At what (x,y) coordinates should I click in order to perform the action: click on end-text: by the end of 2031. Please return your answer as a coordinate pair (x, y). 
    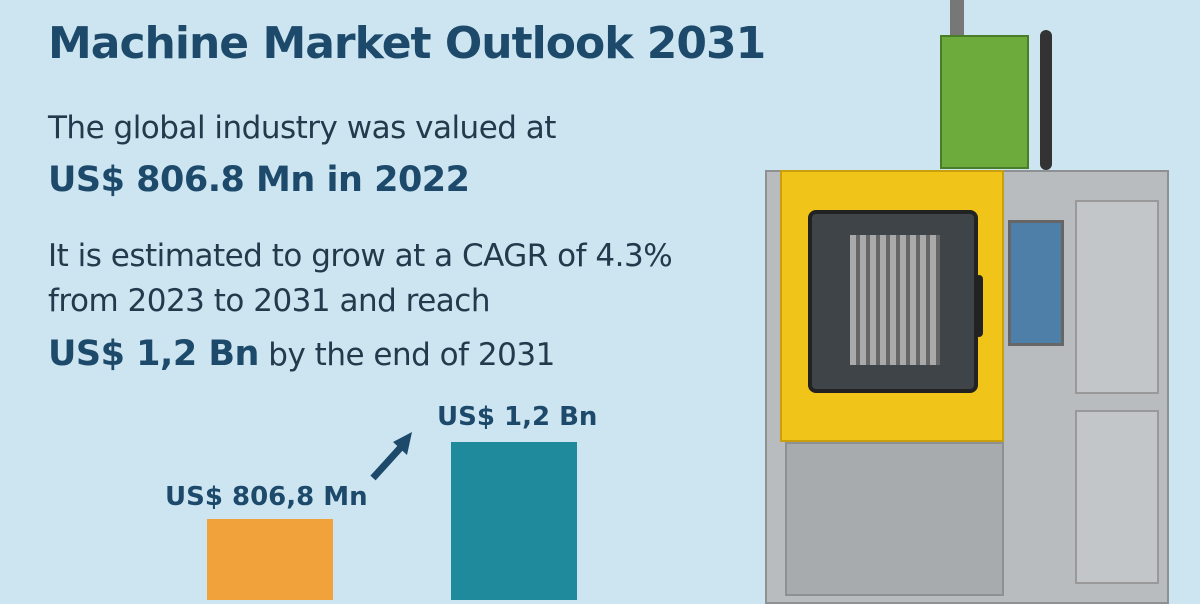
    Looking at the image, I should click on (406, 355).